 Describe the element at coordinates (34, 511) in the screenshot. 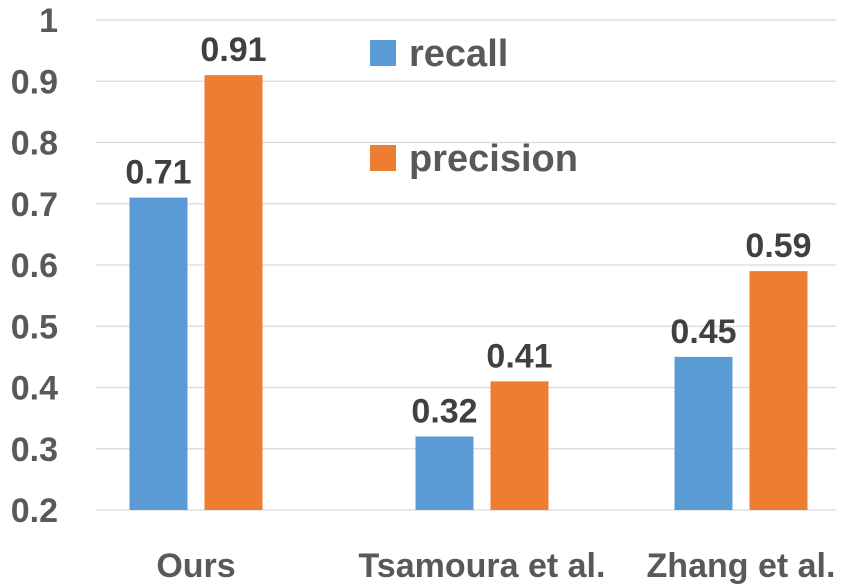

I see `y-tick-label: 0.2` at that location.